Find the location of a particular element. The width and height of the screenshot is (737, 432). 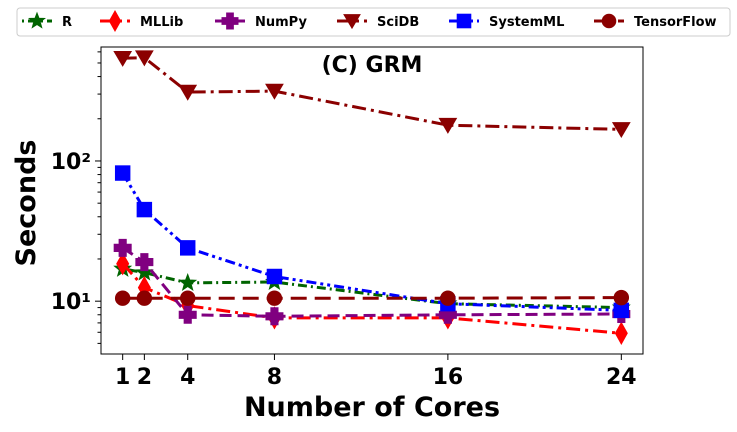

series-tensorflow is located at coordinates (372, 297).